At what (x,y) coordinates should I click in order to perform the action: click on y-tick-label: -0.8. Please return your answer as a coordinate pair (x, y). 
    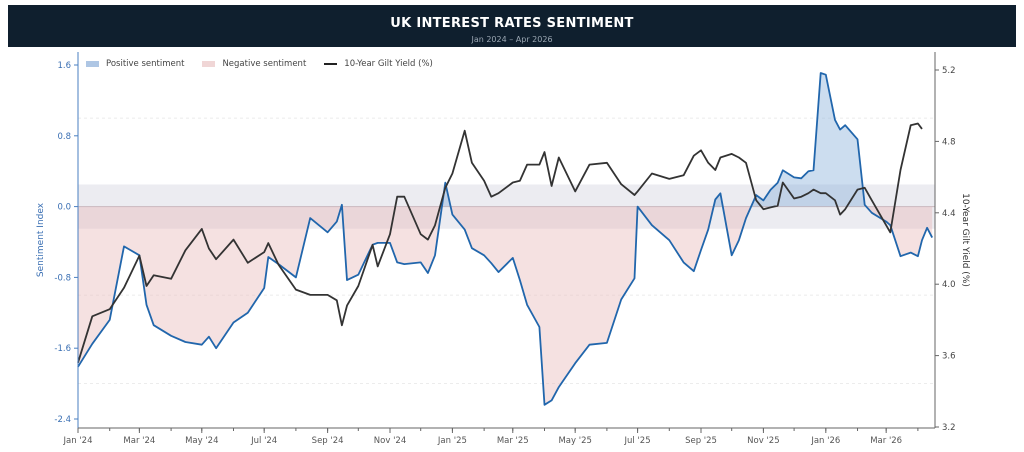
    Looking at the image, I should click on (62, 278).